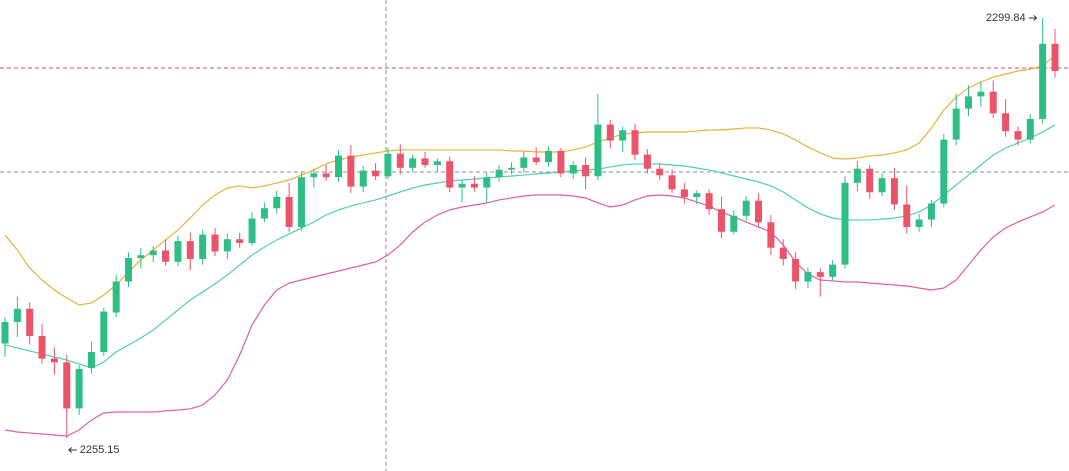 This screenshot has width=1069, height=471. What do you see at coordinates (1033, 18) in the screenshot?
I see `high-arrow` at bounding box center [1033, 18].